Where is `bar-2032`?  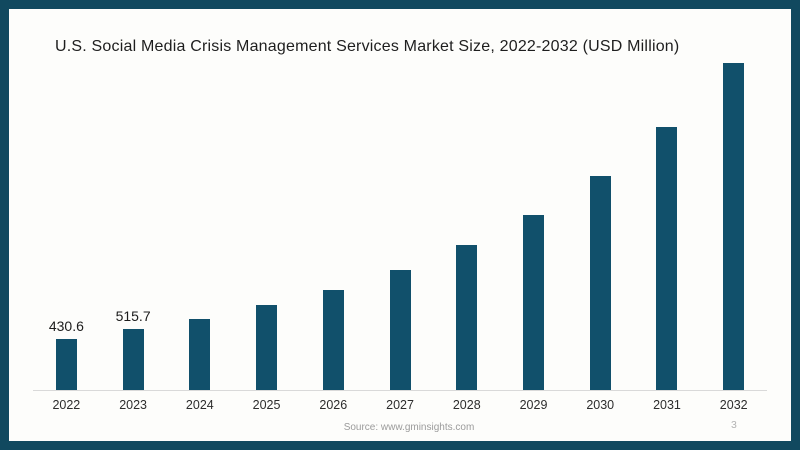 bar-2032 is located at coordinates (734, 226).